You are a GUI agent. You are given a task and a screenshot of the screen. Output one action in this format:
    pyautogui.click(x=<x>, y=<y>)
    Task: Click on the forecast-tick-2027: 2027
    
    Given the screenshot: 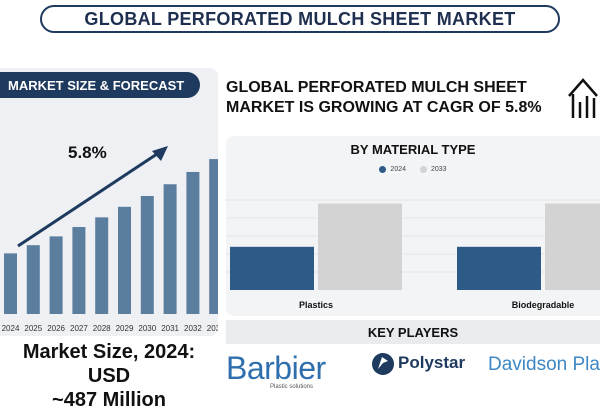 What is the action you would take?
    pyautogui.click(x=79, y=328)
    